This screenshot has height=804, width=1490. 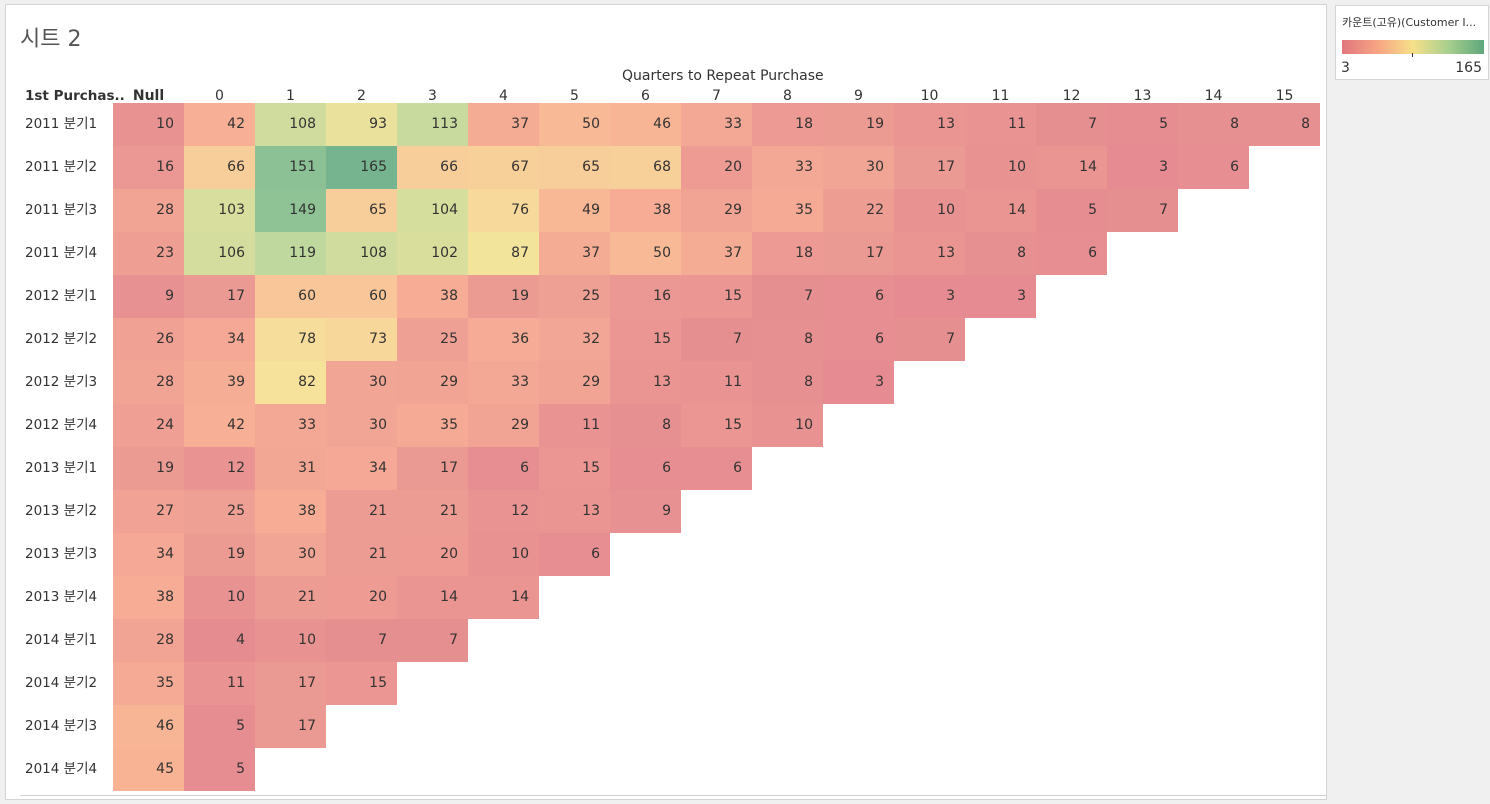 I want to click on heatmap-cell: 149, so click(x=290, y=210).